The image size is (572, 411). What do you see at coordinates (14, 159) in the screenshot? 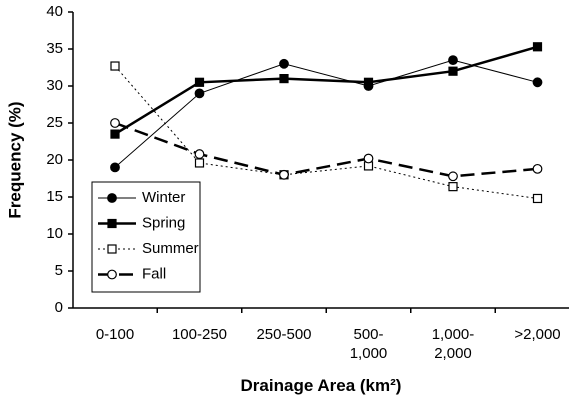
I see `y-axis-label: Frequency (%)` at bounding box center [14, 159].